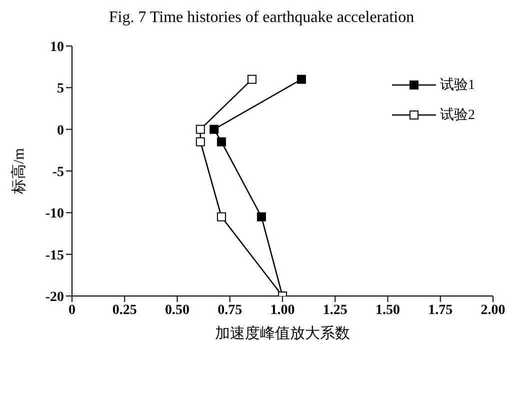 The image size is (523, 417). I want to click on chart-title: Fig. 7 Time histories of earthquake acceleration, so click(262, 18).